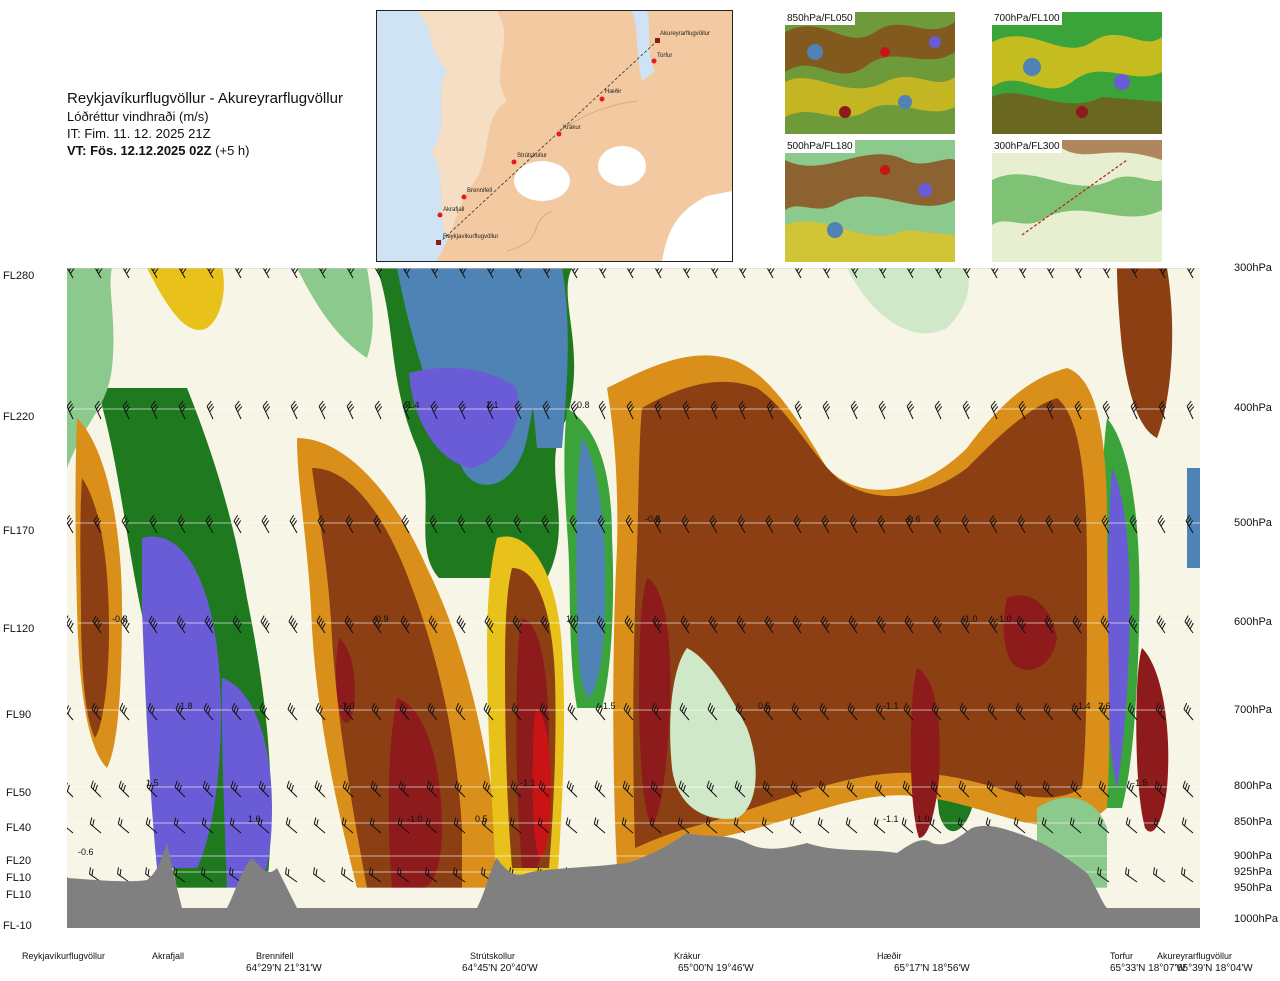 The width and height of the screenshot is (1280, 981). I want to click on contour-value-label: 2.6, so click(1104, 706).